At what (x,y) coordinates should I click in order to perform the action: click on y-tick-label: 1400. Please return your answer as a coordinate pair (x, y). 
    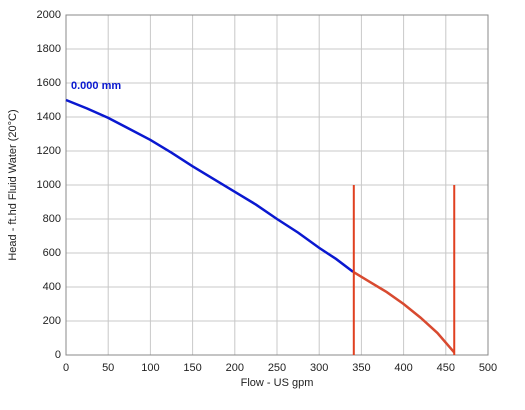
    Looking at the image, I should click on (49, 117).